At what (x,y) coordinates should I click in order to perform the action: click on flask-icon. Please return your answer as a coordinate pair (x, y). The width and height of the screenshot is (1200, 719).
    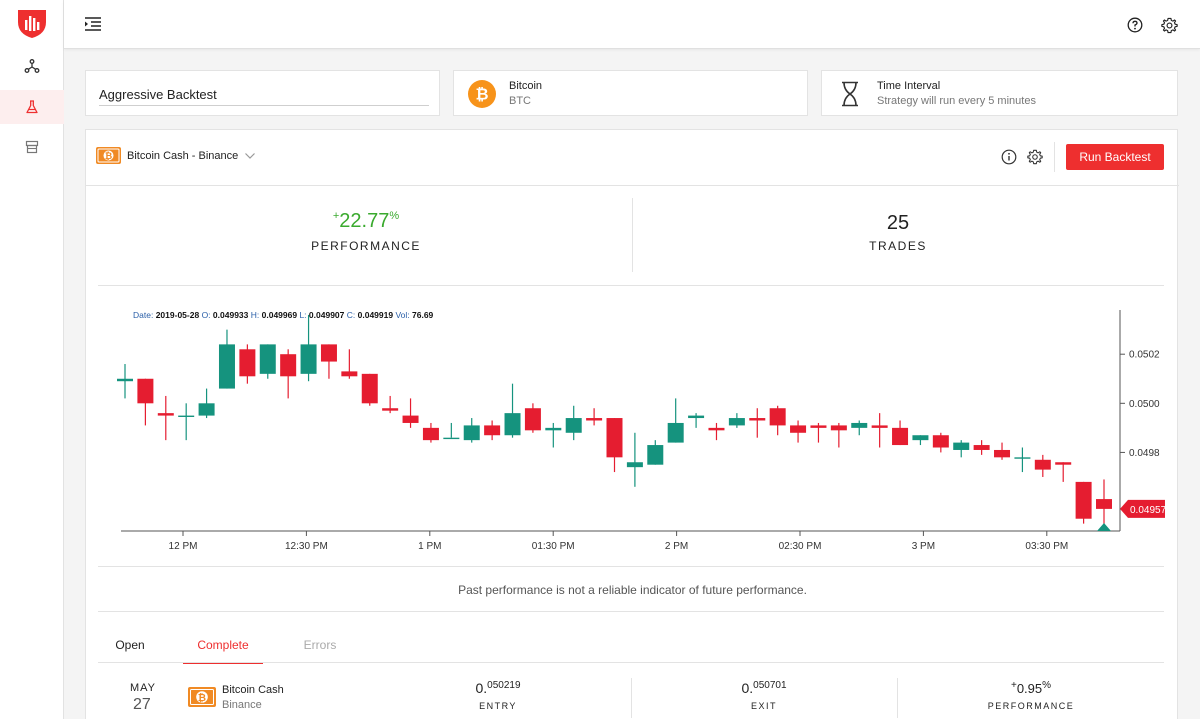
    Looking at the image, I should click on (32, 107).